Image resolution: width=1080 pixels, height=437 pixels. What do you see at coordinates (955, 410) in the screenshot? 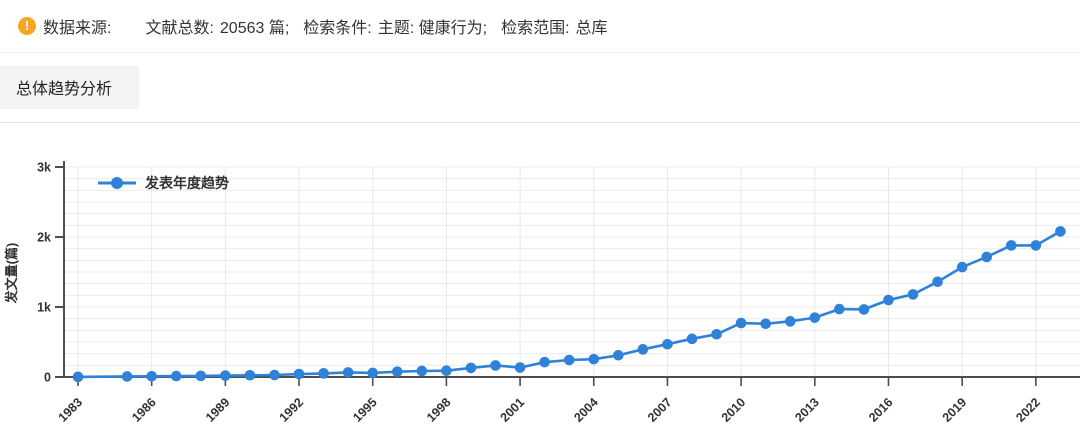
I see `x-tick-label: 2019` at bounding box center [955, 410].